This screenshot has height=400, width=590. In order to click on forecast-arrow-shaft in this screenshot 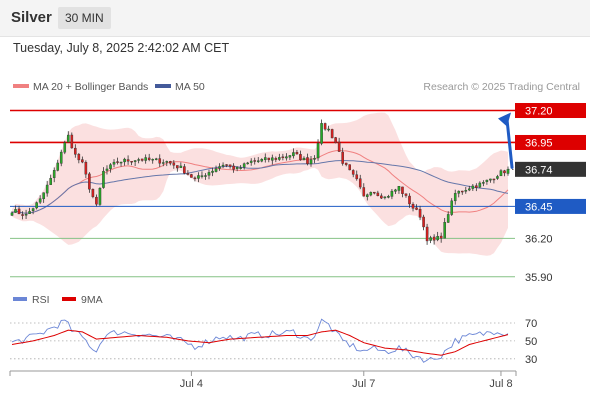, I will do `click(509, 143)`.